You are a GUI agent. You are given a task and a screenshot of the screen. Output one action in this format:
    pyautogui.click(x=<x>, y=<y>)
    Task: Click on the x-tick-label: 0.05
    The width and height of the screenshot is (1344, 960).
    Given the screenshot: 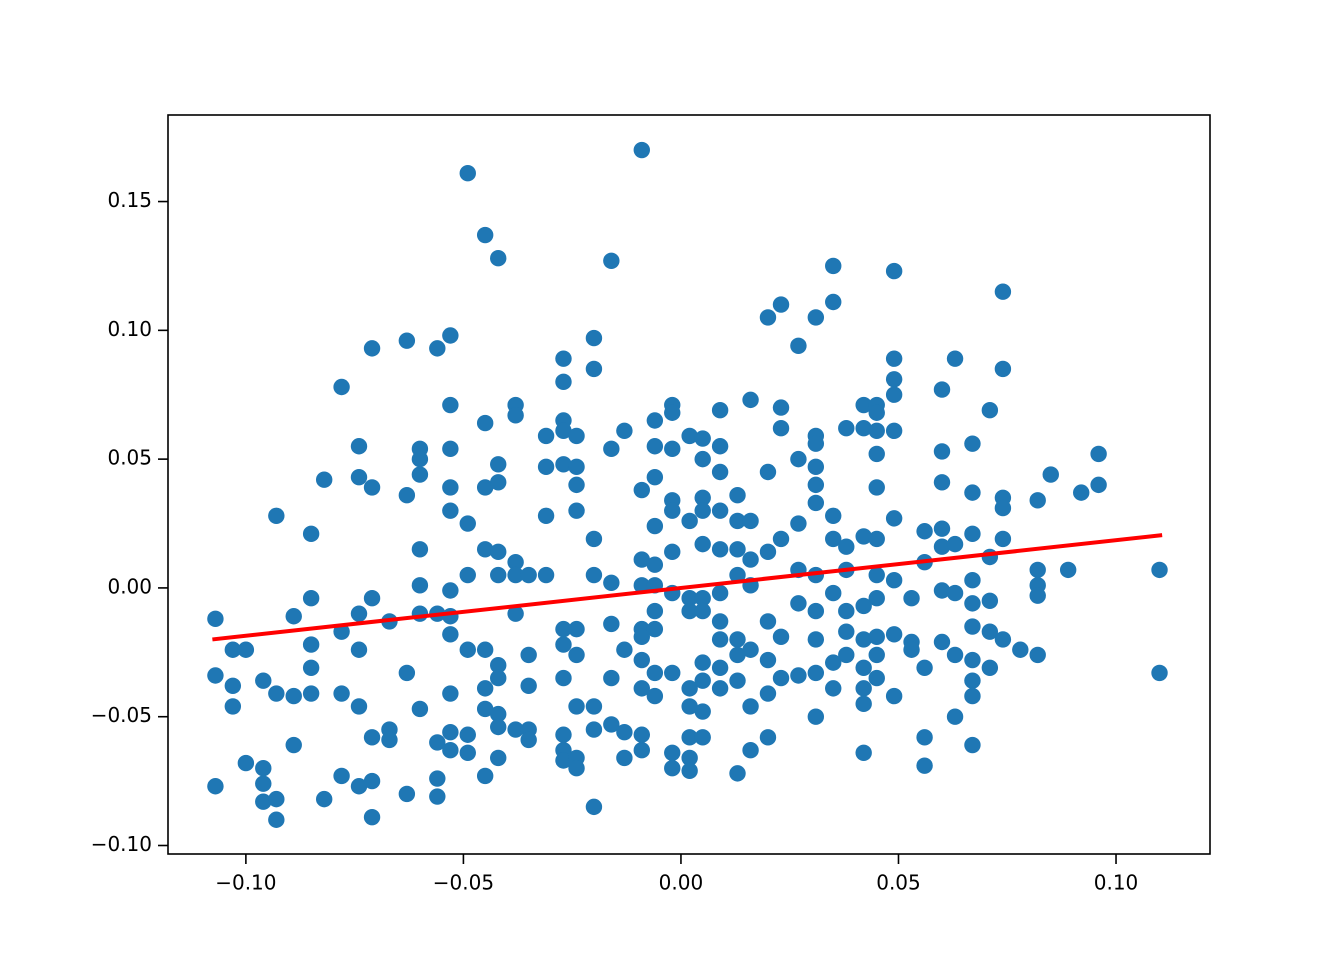 What is the action you would take?
    pyautogui.click(x=898, y=883)
    